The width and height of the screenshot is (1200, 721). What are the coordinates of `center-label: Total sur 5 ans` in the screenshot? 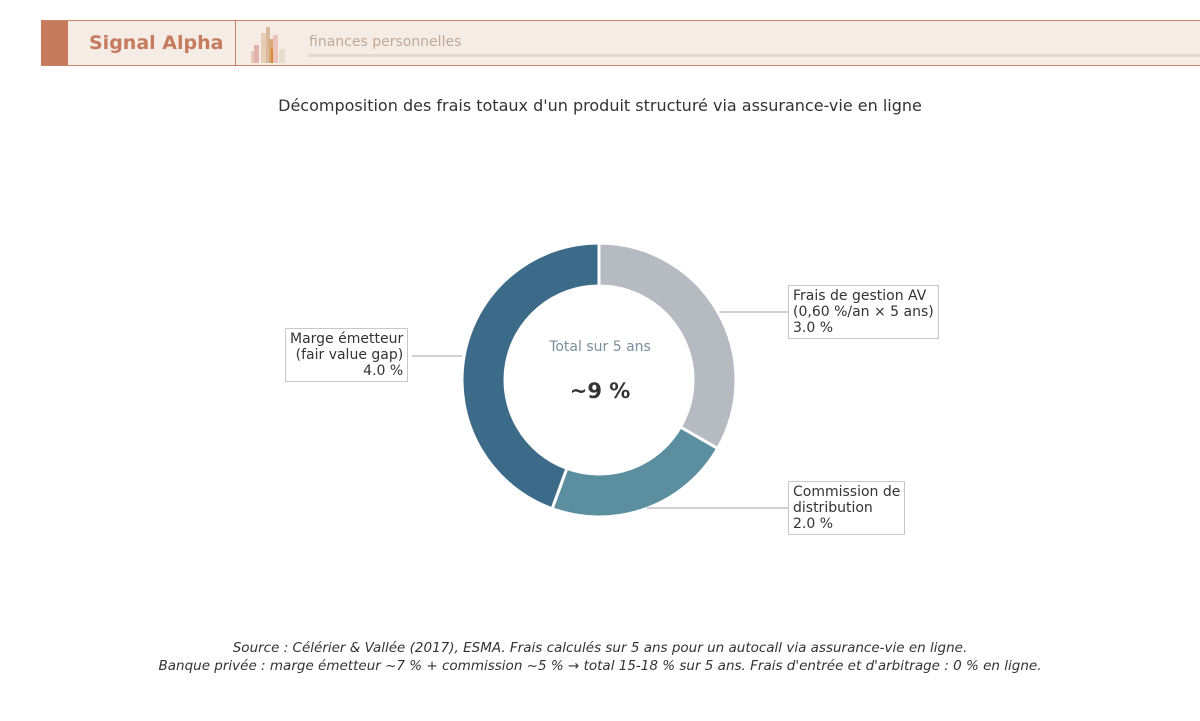 It's located at (600, 347).